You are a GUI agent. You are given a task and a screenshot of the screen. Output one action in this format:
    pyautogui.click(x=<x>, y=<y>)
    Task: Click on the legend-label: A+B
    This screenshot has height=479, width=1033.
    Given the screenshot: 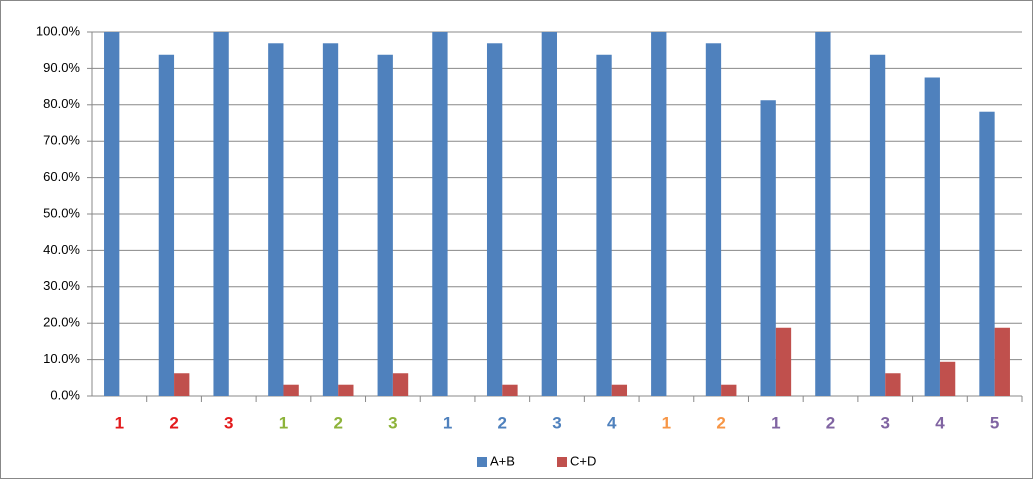 What is the action you would take?
    pyautogui.click(x=502, y=460)
    